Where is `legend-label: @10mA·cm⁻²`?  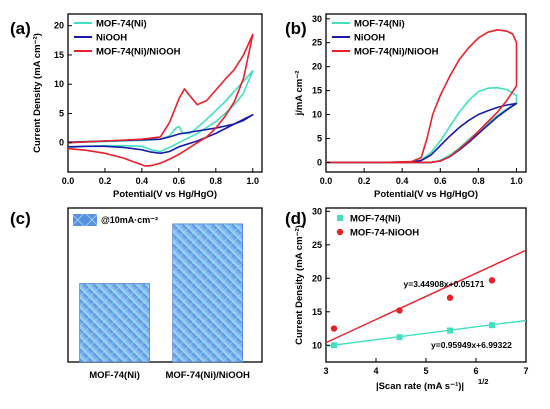 legend-label: @10mA·cm⁻² is located at coordinates (129, 220).